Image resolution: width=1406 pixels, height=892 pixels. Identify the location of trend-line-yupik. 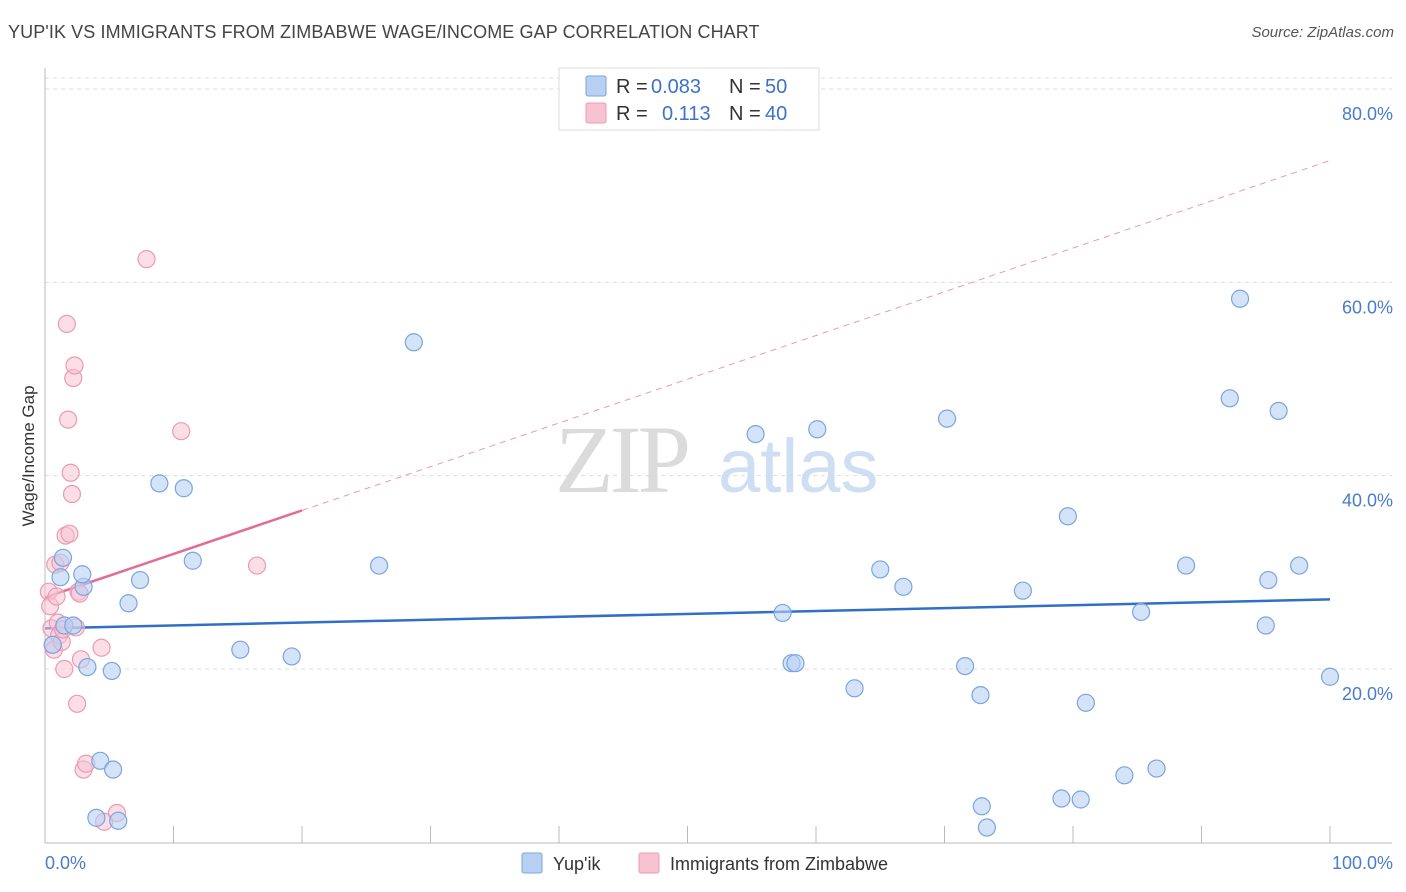
(687, 614).